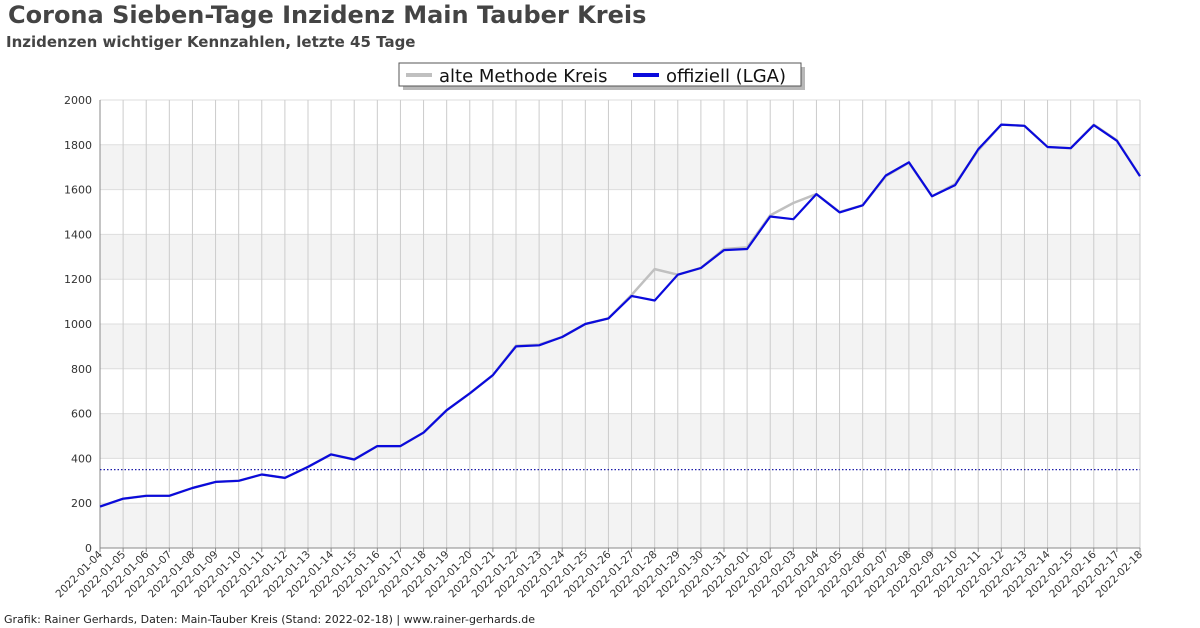  I want to click on y-tick-label: 2000, so click(78, 100).